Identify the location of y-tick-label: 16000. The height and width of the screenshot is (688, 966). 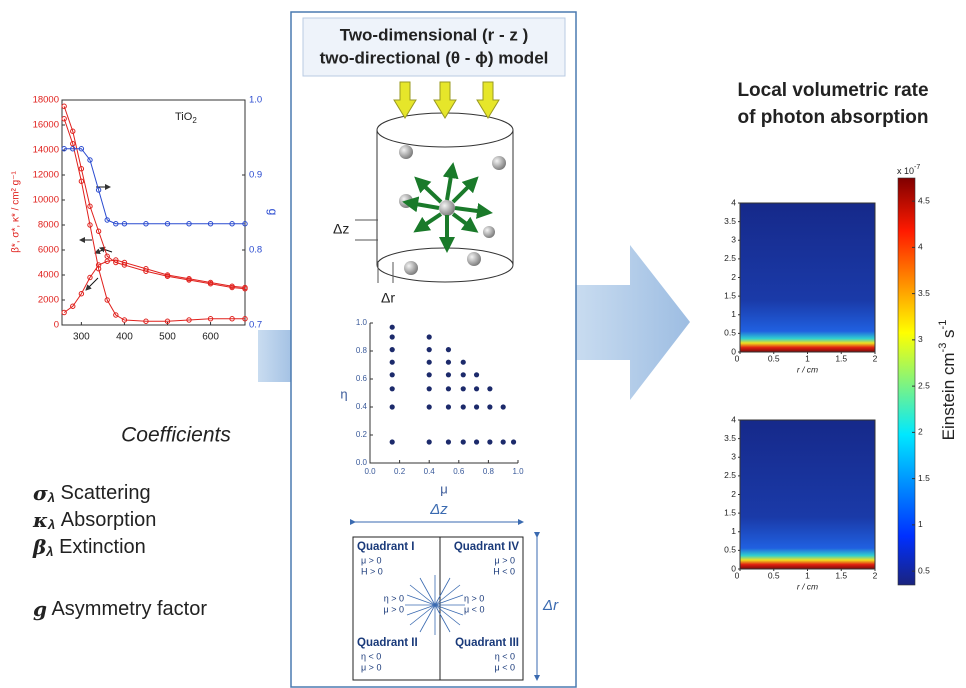
(46, 125).